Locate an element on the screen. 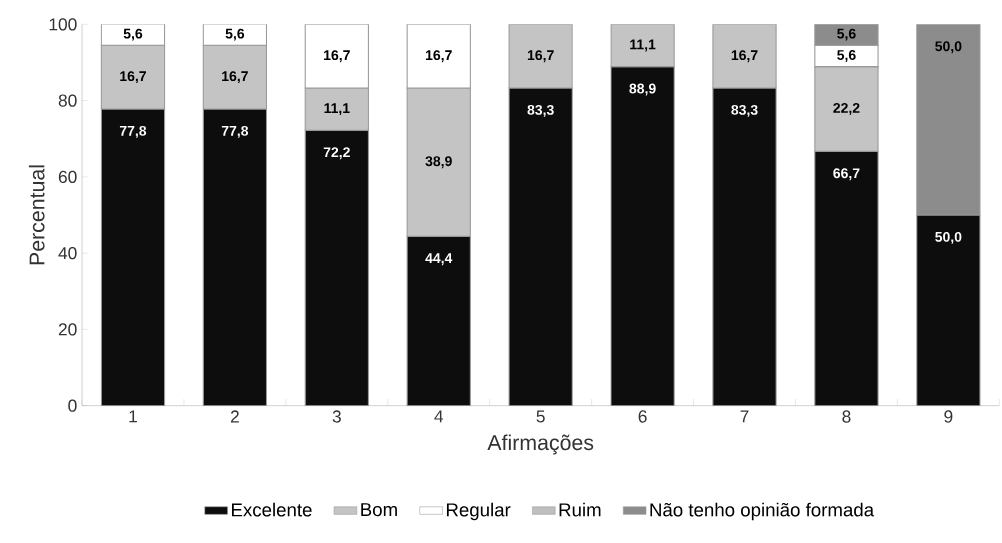 This screenshot has height=543, width=1002. data-label: 66,7 is located at coordinates (846, 174).